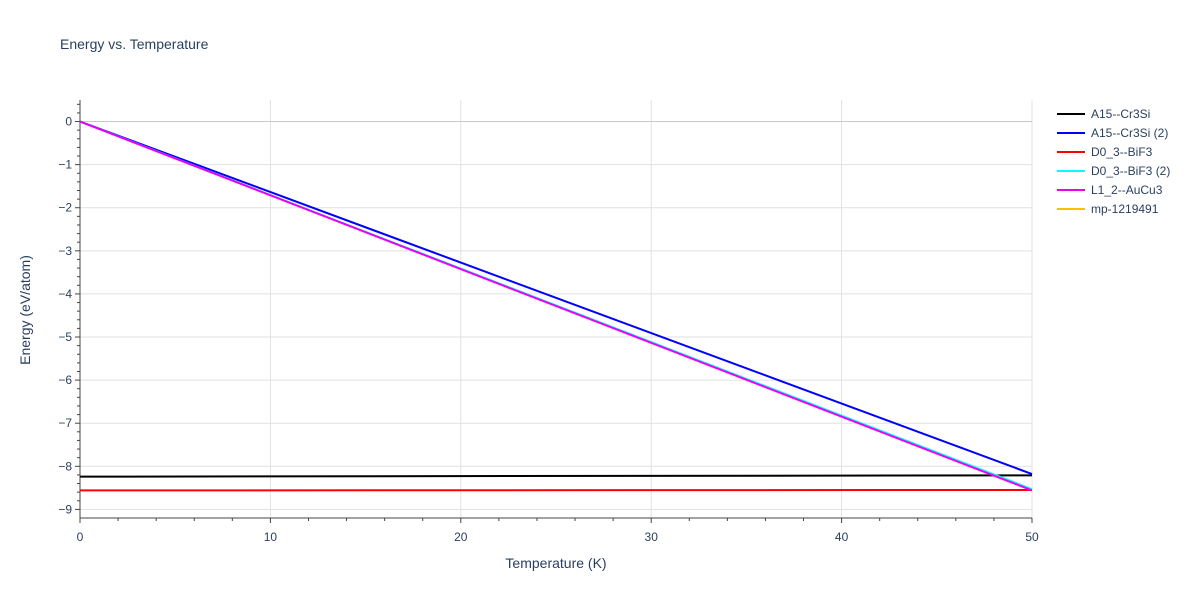  What do you see at coordinates (65, 380) in the screenshot?
I see `y-tick-label: −6` at bounding box center [65, 380].